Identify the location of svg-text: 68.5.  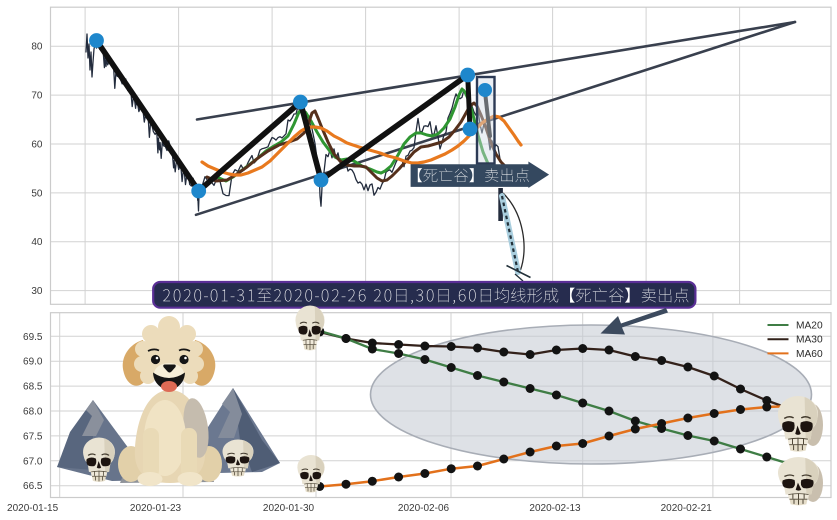
(33, 387).